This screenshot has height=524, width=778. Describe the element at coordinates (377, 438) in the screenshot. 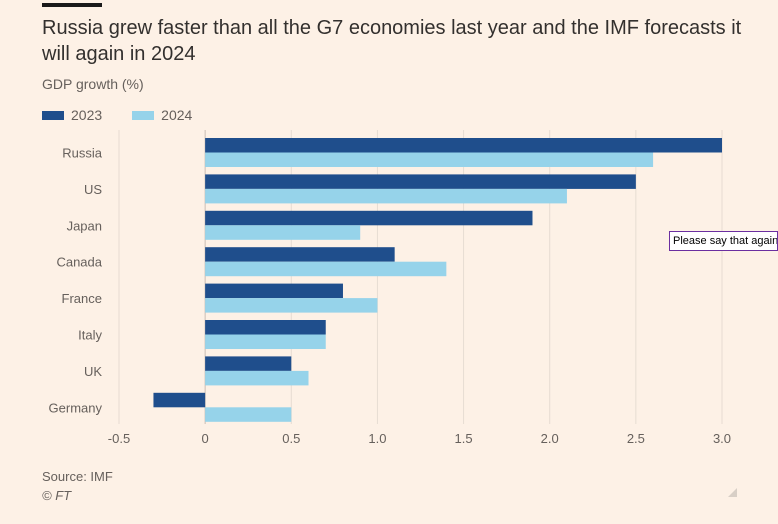

I see `x-tick-label: 1.0` at that location.